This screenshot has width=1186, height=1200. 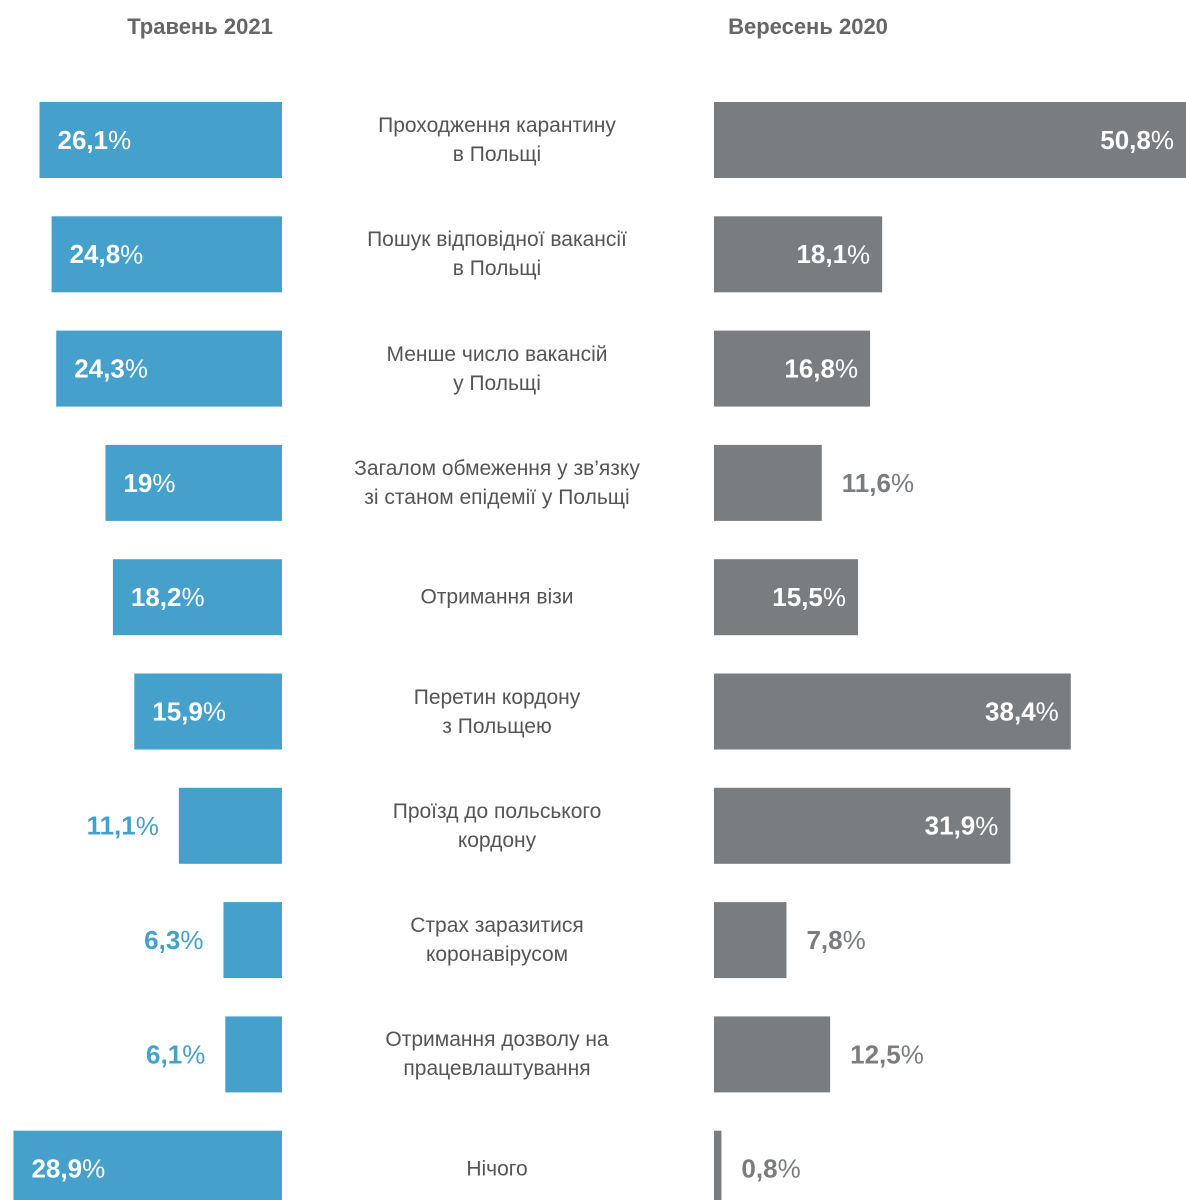 What do you see at coordinates (68, 1169) in the screenshot?
I see `value-label: 28,9%` at bounding box center [68, 1169].